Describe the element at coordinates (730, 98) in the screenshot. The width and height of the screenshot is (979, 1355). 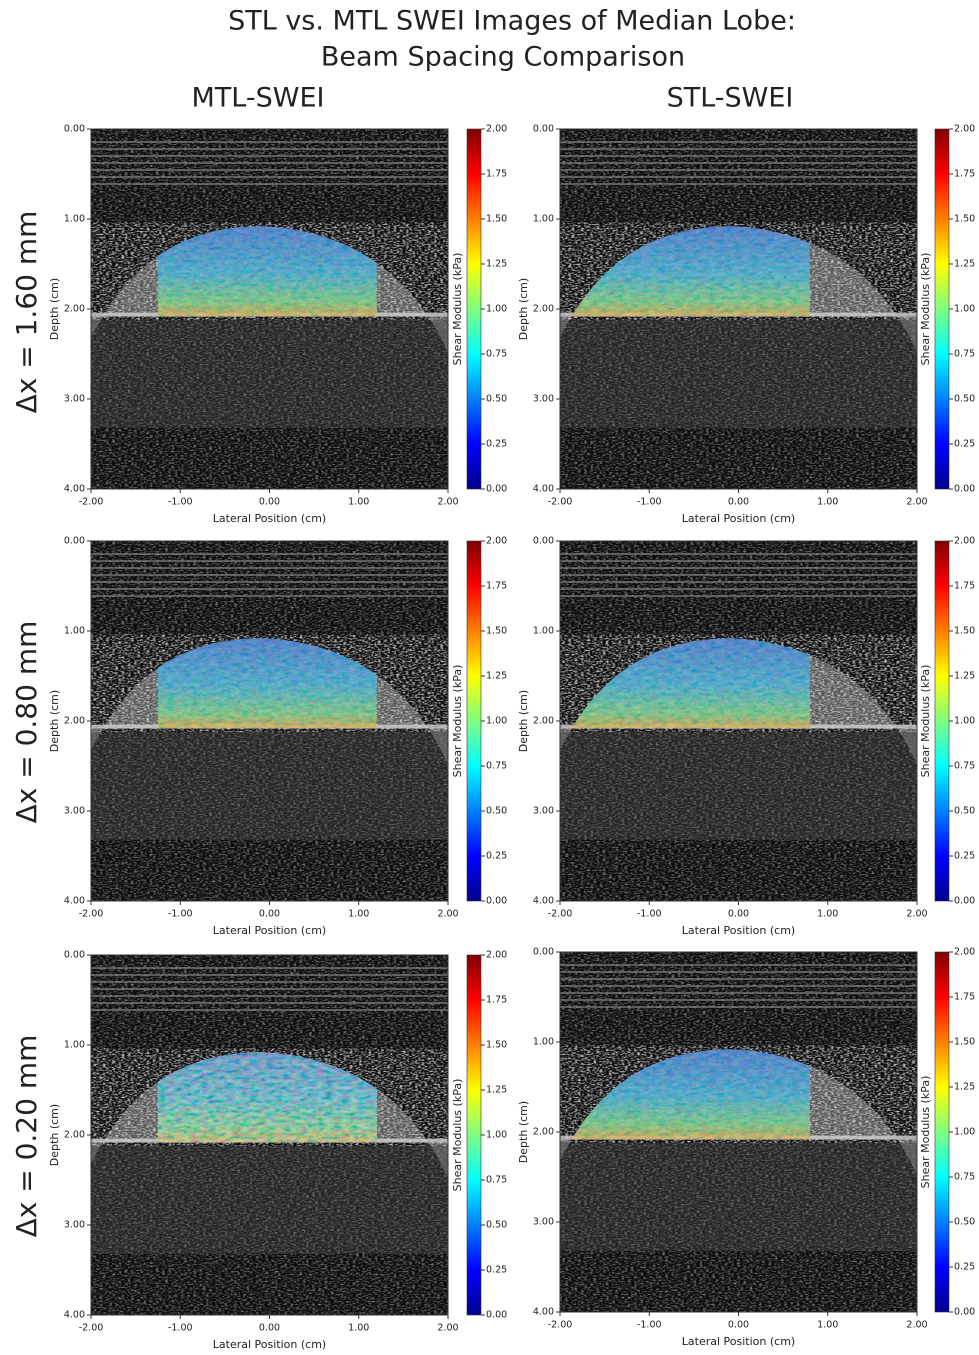
I see `column-title: STL-SWEI` at that location.